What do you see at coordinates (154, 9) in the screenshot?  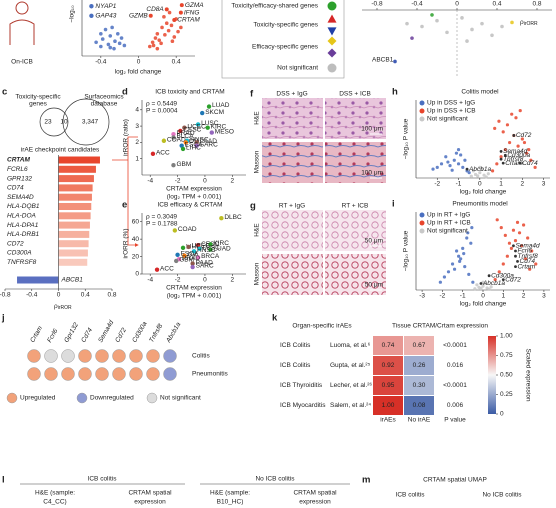 I see `gene-label: CD8A` at bounding box center [154, 9].